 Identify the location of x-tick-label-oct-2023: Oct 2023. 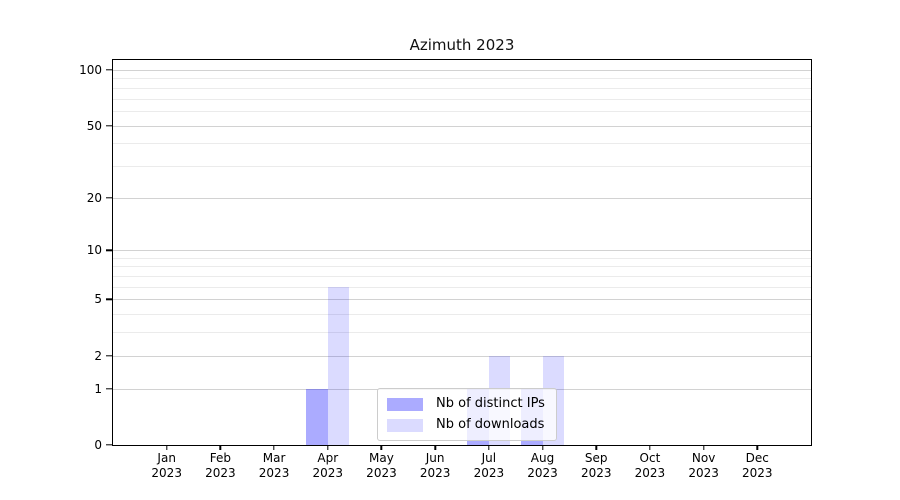
(650, 465).